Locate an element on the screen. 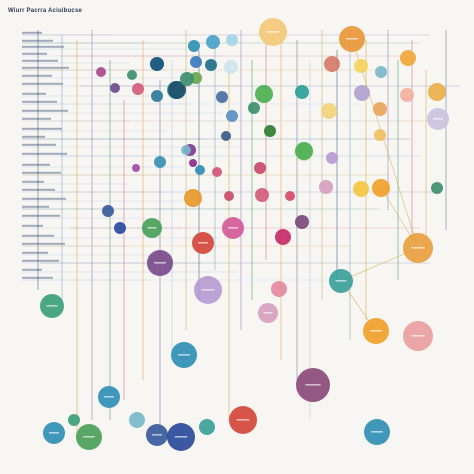 The image size is (474, 474). node-circle-n36 is located at coordinates (260, 168).